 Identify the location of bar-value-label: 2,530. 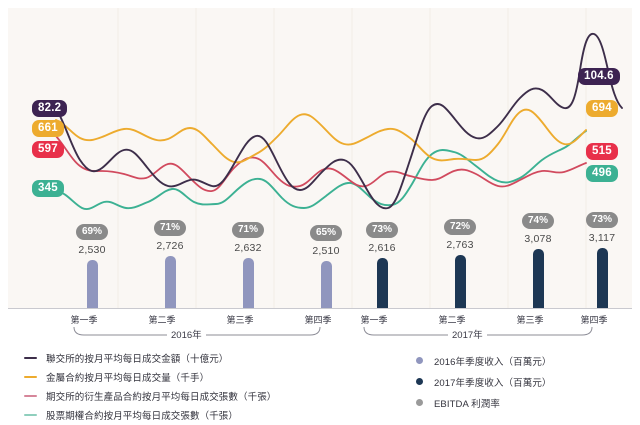
(92, 250).